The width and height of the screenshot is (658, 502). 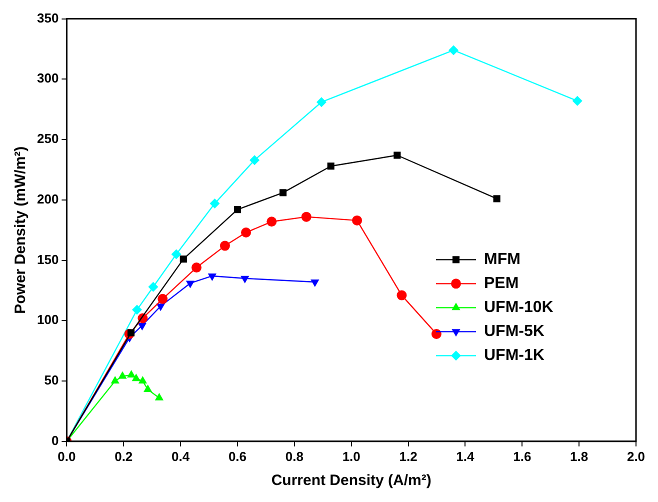 I want to click on y-tick-label: 50, so click(x=51, y=380).